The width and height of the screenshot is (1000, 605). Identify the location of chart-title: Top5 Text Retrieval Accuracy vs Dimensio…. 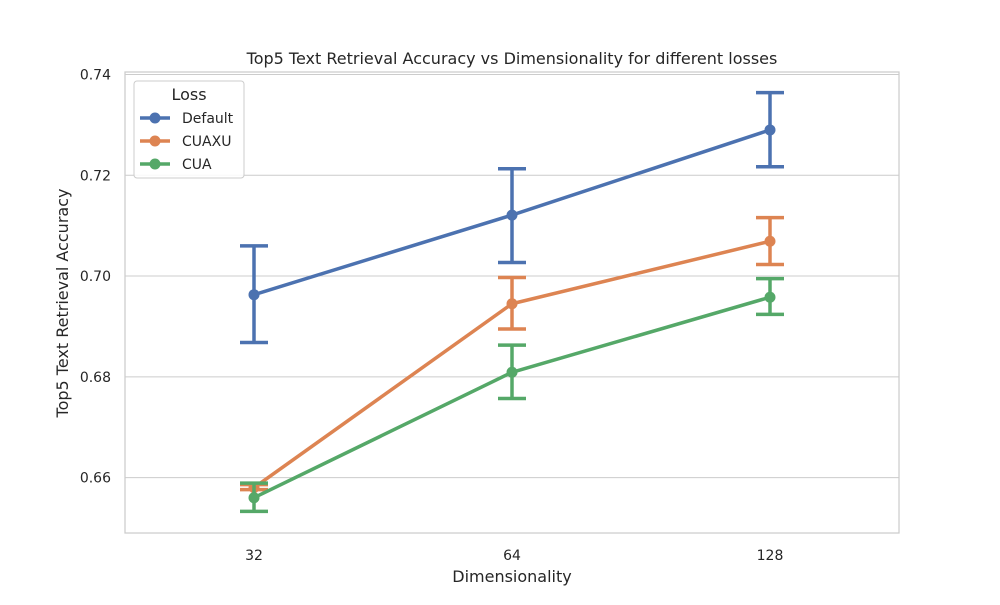
(512, 58).